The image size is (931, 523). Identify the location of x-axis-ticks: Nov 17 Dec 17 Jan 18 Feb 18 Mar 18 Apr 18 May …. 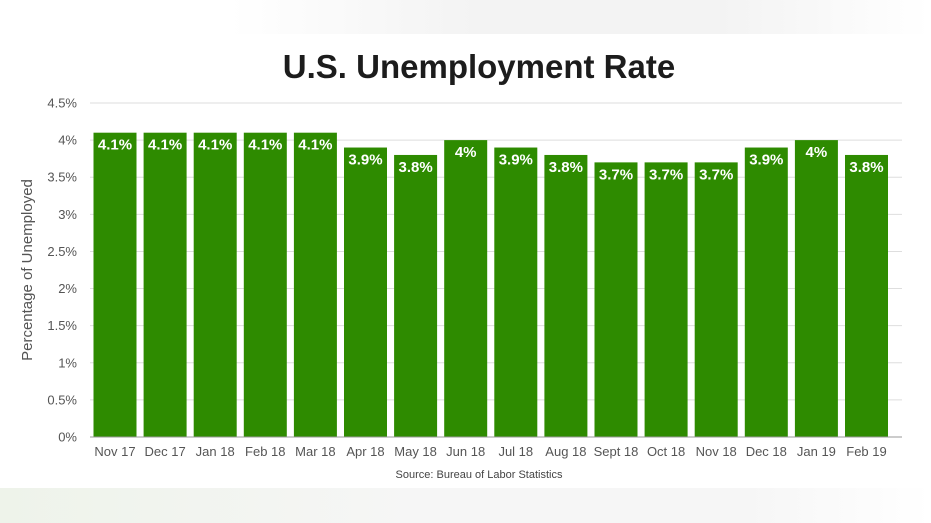
(490, 451).